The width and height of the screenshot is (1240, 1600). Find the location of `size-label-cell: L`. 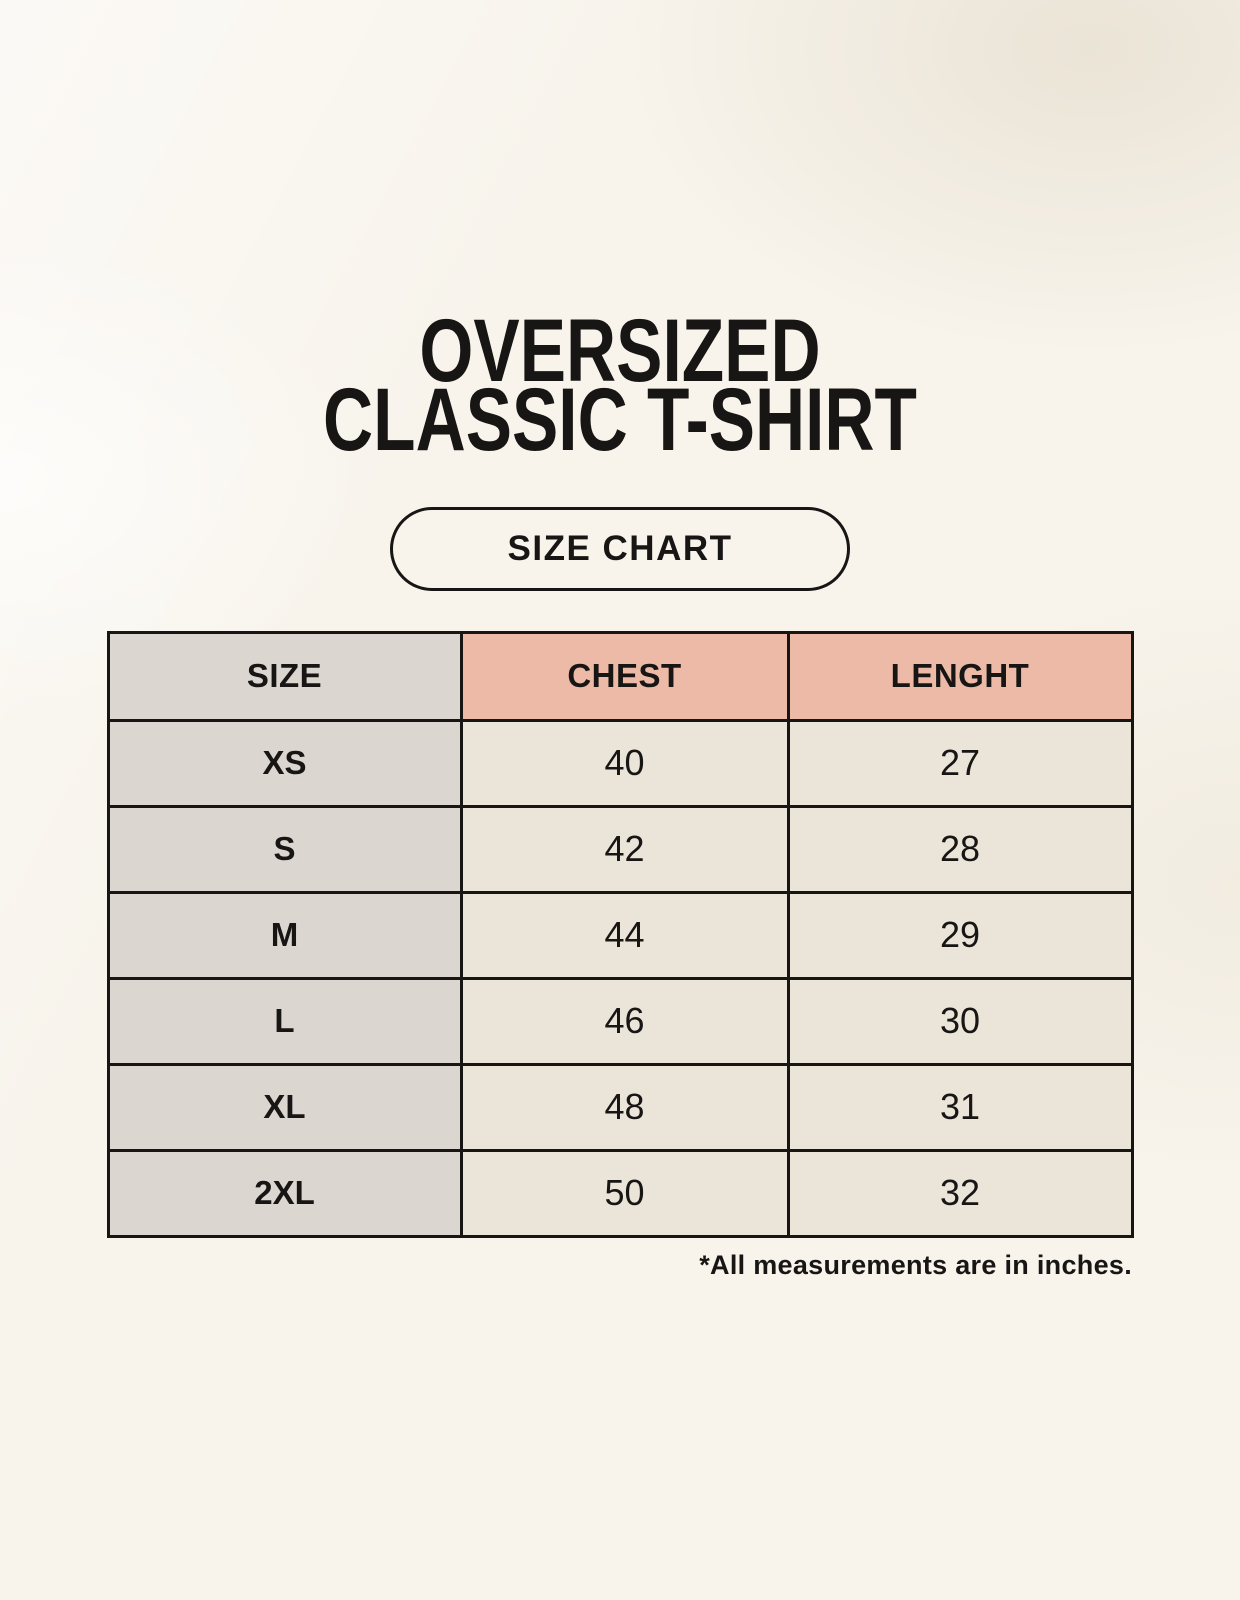

size-label-cell: L is located at coordinates (284, 1021).